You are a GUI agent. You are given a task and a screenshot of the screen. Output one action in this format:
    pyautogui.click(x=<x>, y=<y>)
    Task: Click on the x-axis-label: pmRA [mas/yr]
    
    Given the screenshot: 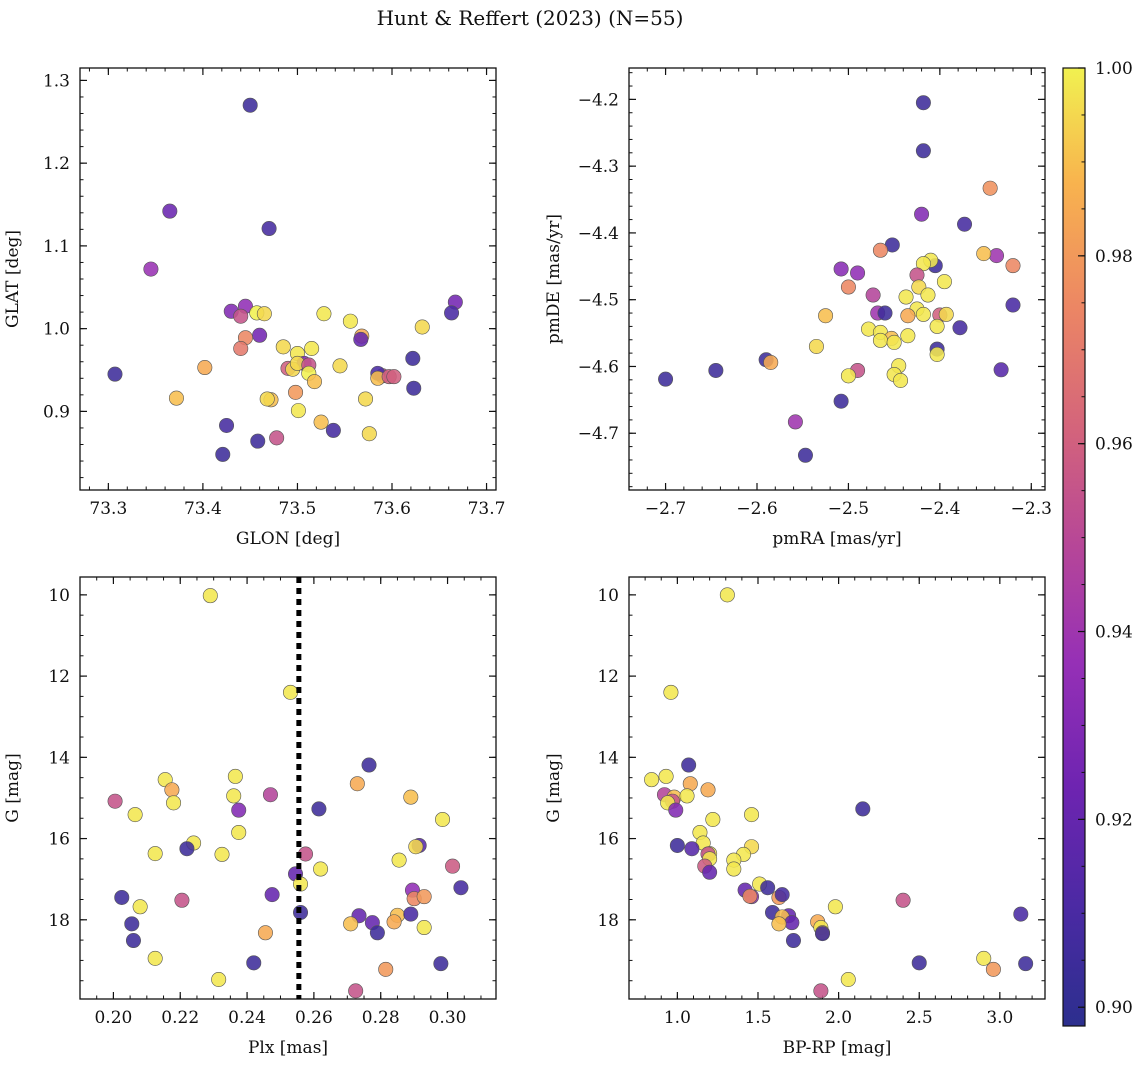 What is the action you would take?
    pyautogui.click(x=836, y=539)
    